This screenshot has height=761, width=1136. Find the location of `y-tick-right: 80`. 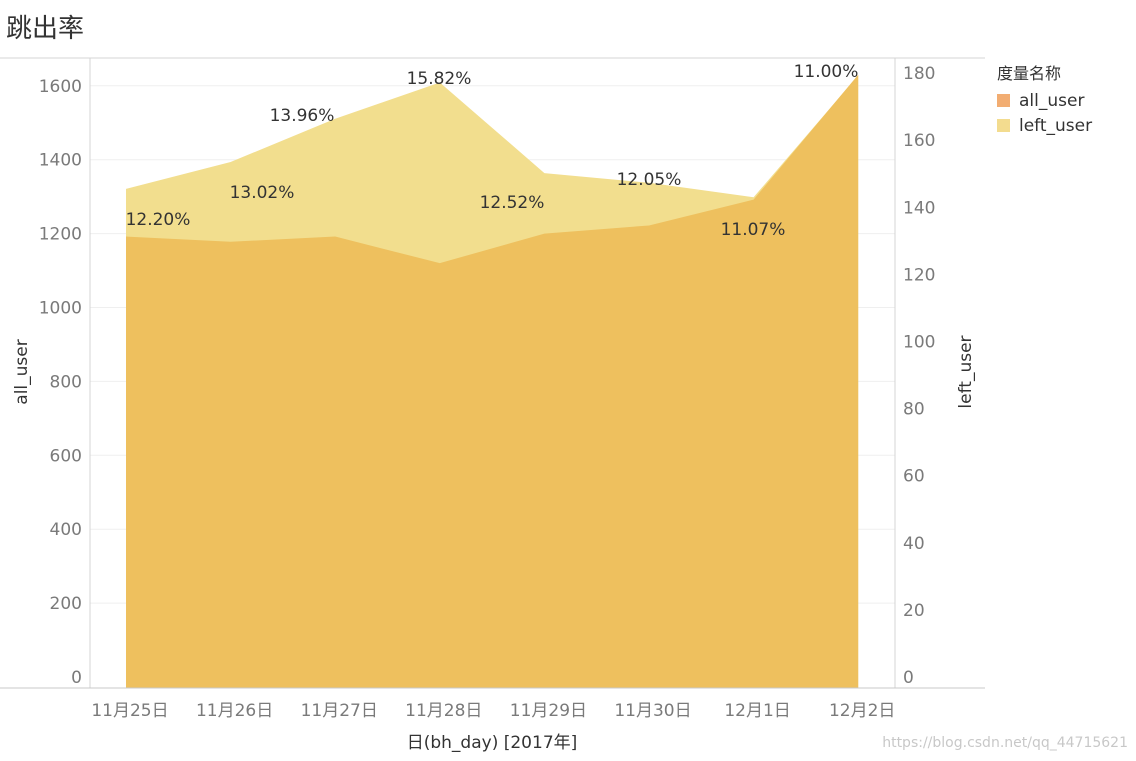

y-tick-right: 80 is located at coordinates (914, 410).